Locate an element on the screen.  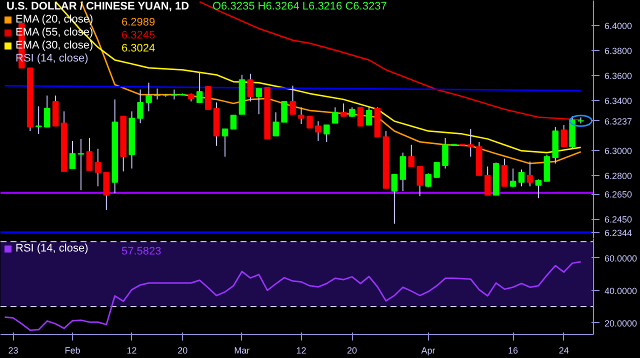
y-tick-label: 6.2800 is located at coordinates (618, 175).